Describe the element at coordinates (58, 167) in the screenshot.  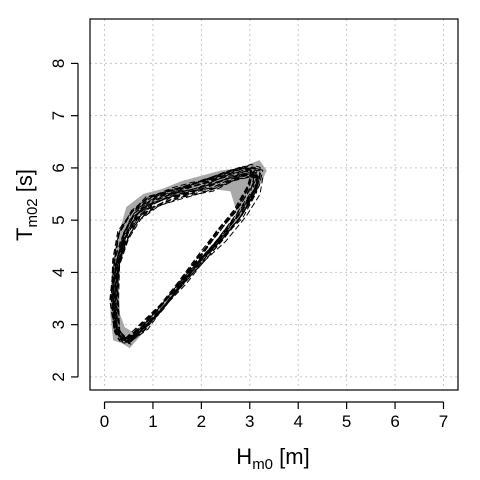
I see `y-tick-label: 6` at that location.